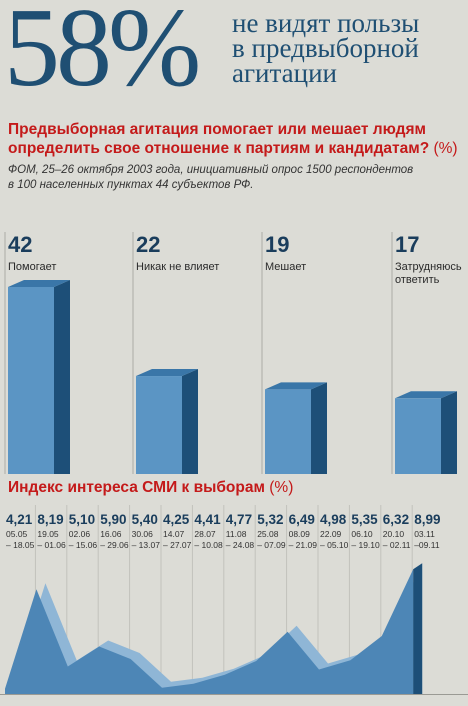 The width and height of the screenshot is (468, 706). Describe the element at coordinates (302, 519) in the screenshot. I see `index-value-label: 6,49` at that location.